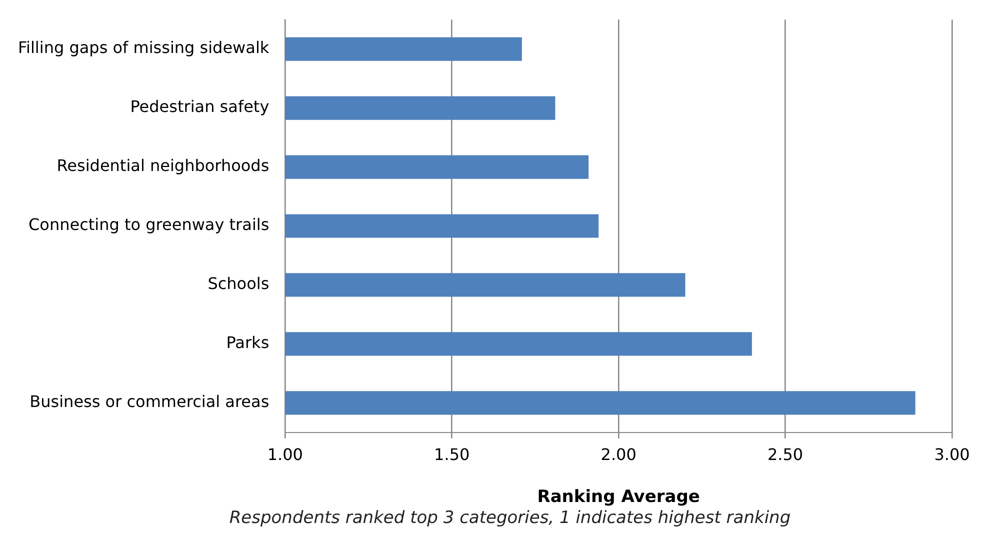 The width and height of the screenshot is (992, 544). What do you see at coordinates (163, 166) in the screenshot?
I see `y-tick-label: Residential neighborhoods` at bounding box center [163, 166].